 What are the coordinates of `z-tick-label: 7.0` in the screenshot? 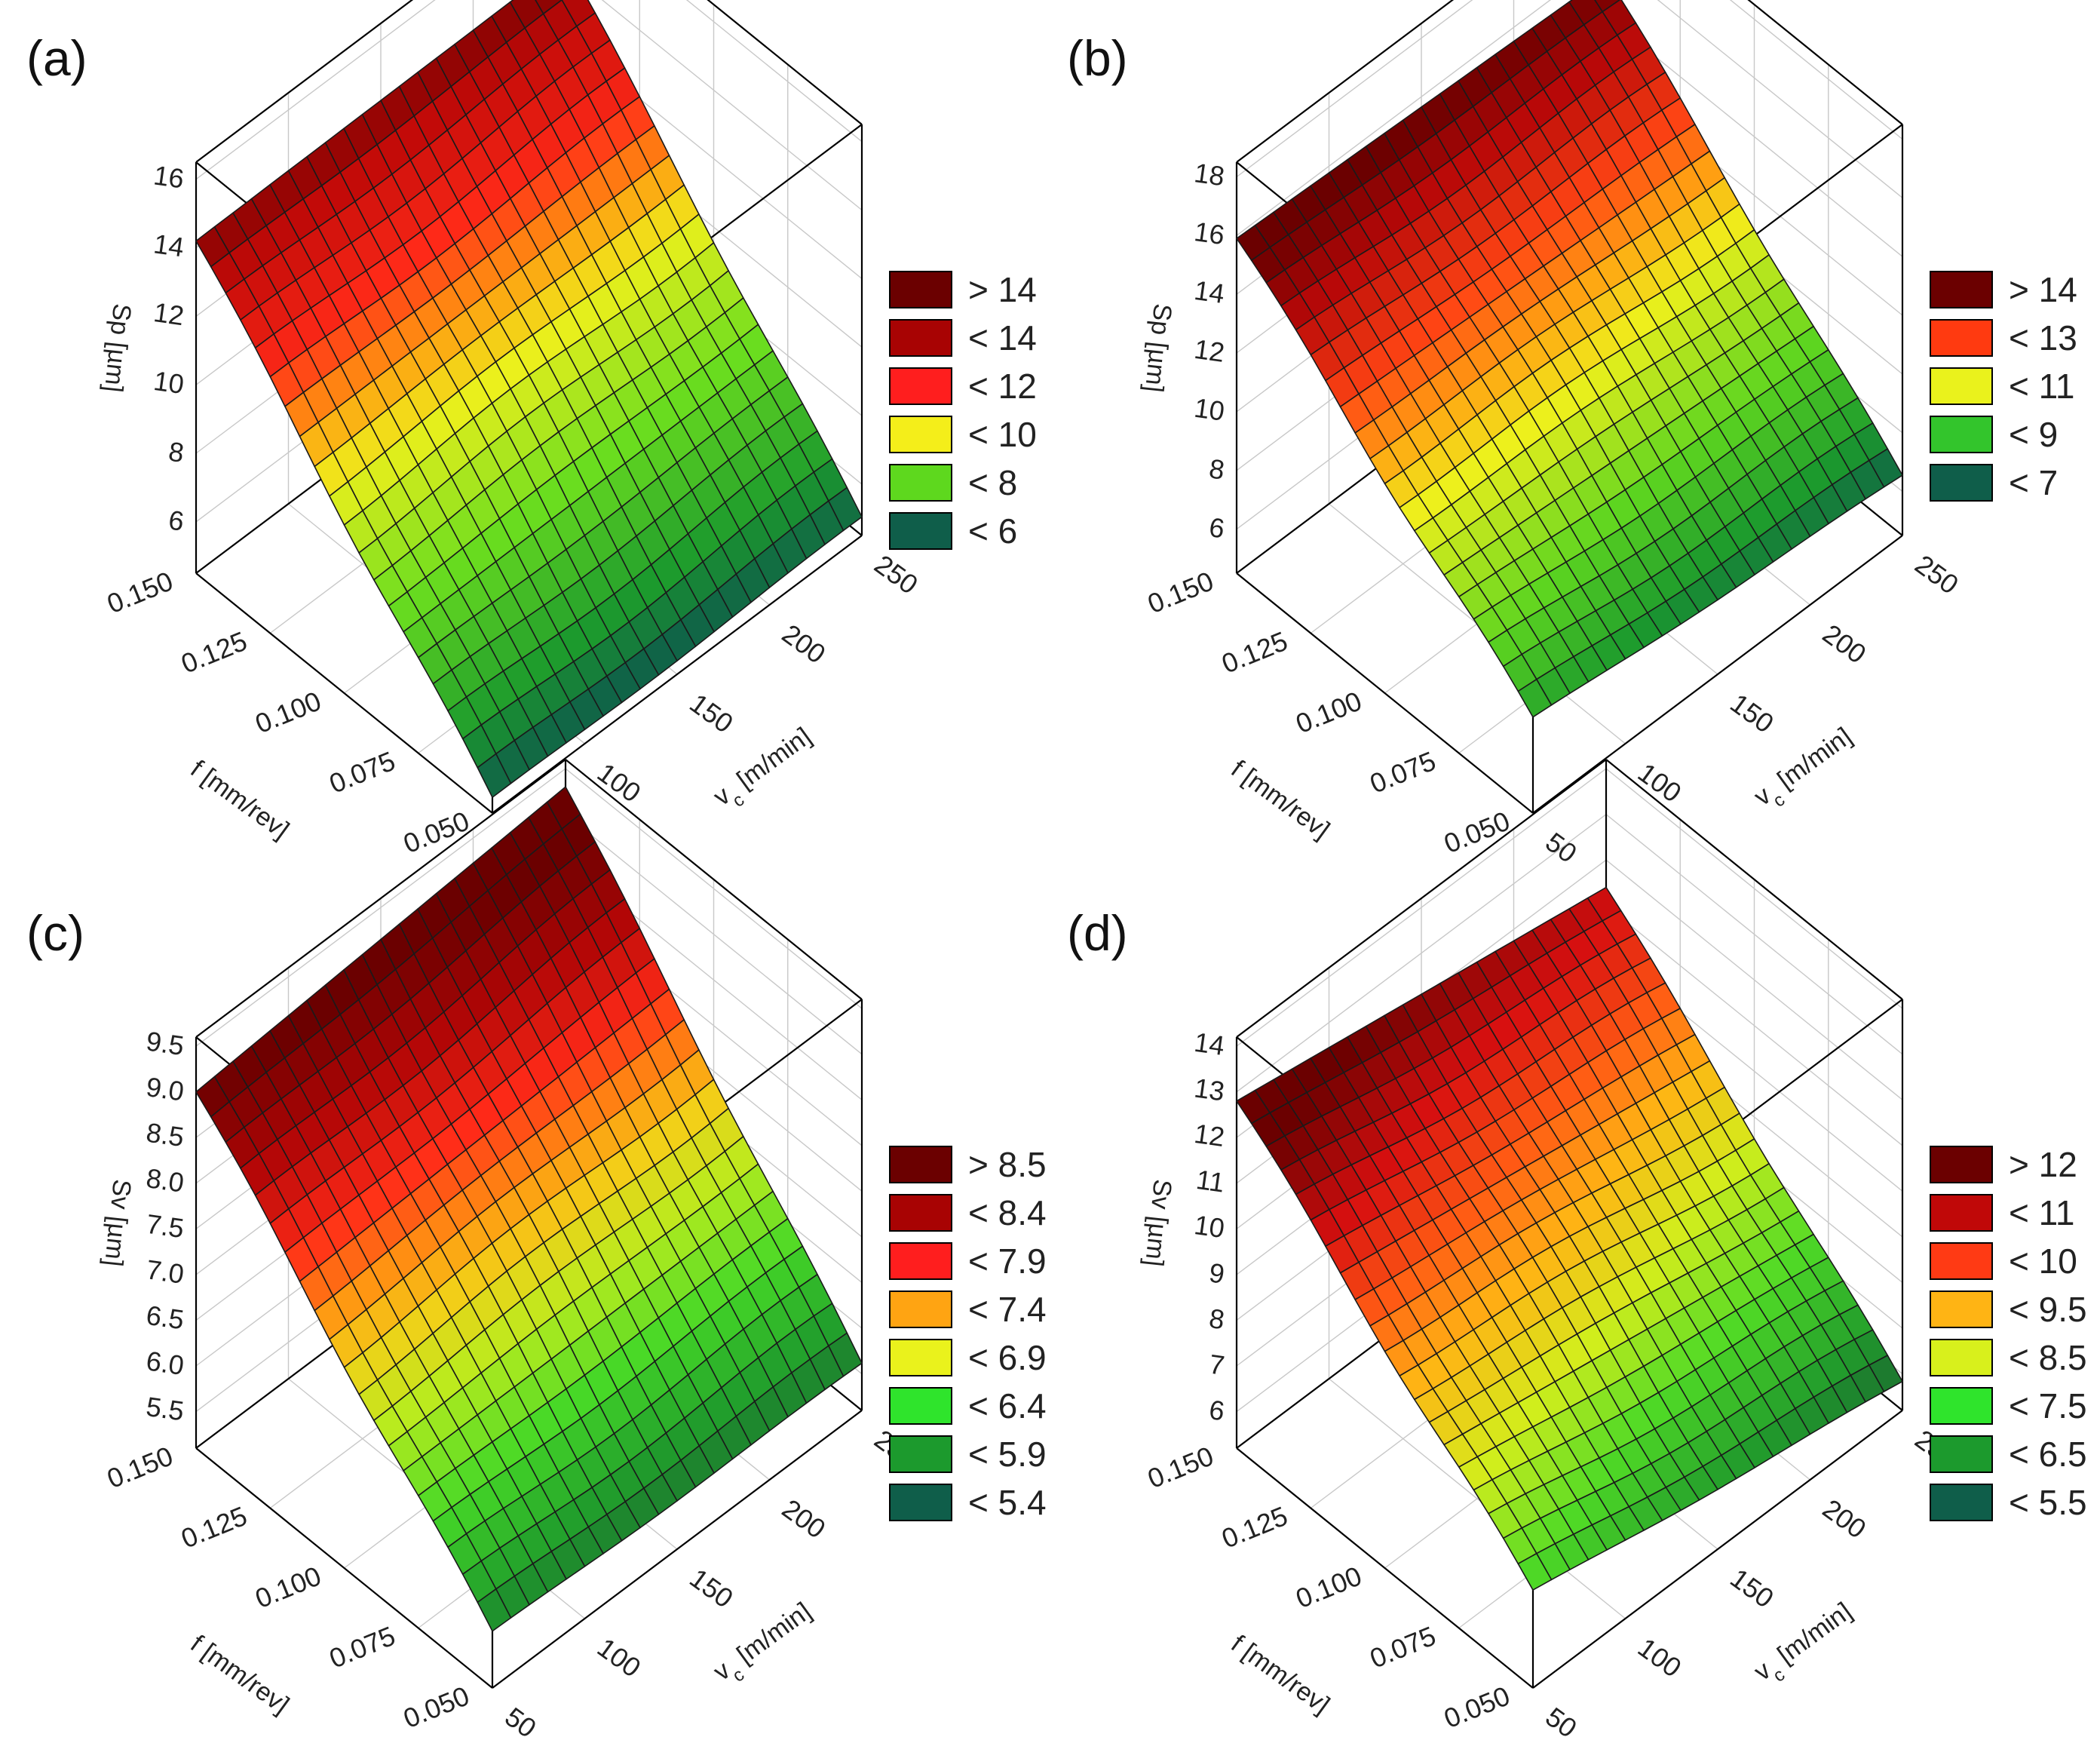 It's located at (164, 1272).